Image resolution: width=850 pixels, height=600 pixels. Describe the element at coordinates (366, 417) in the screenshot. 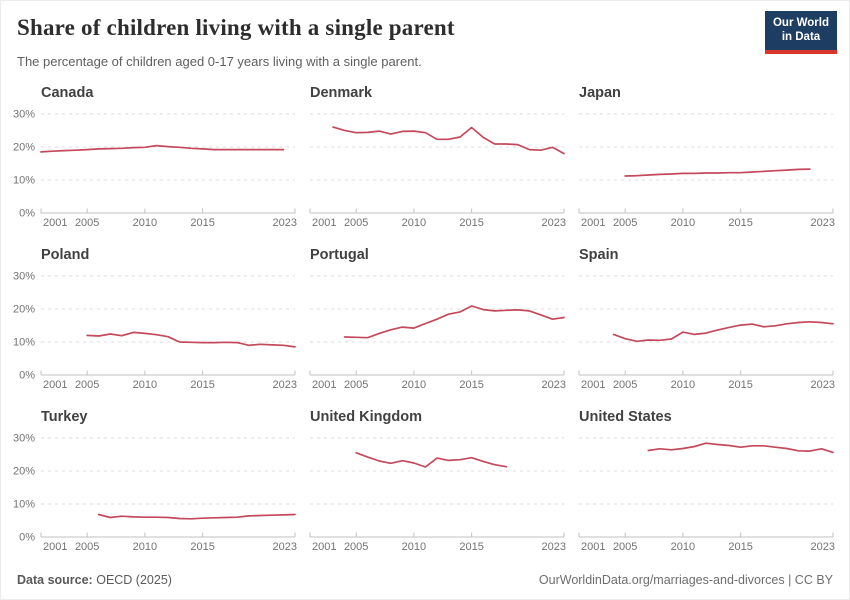

I see `subchart-title: United Kingdom` at that location.